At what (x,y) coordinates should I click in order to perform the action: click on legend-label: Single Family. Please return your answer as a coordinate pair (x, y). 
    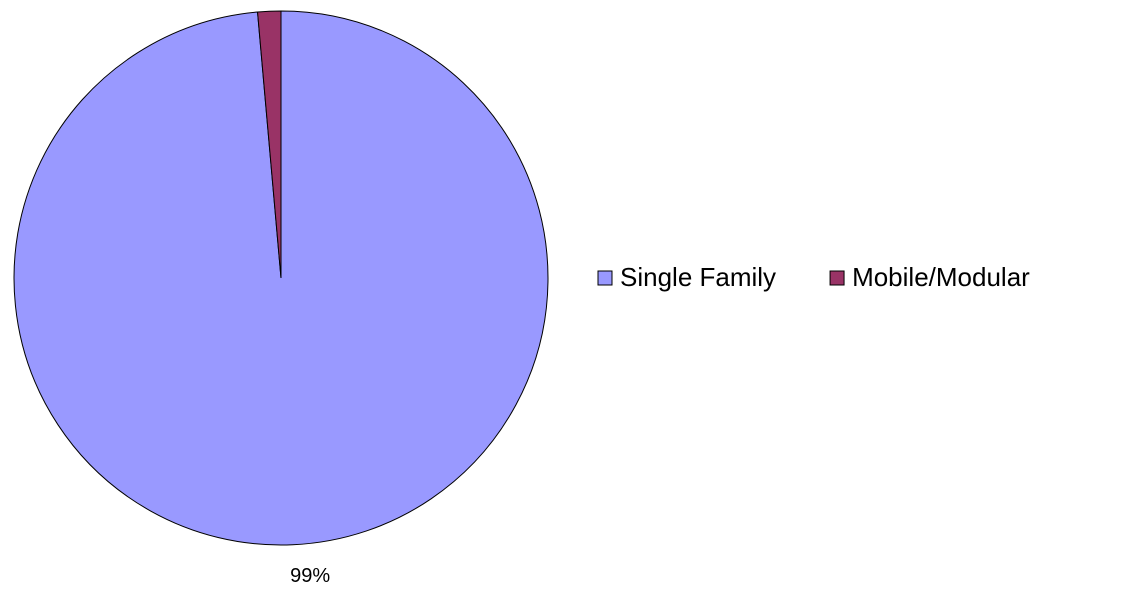
    Looking at the image, I should click on (698, 277).